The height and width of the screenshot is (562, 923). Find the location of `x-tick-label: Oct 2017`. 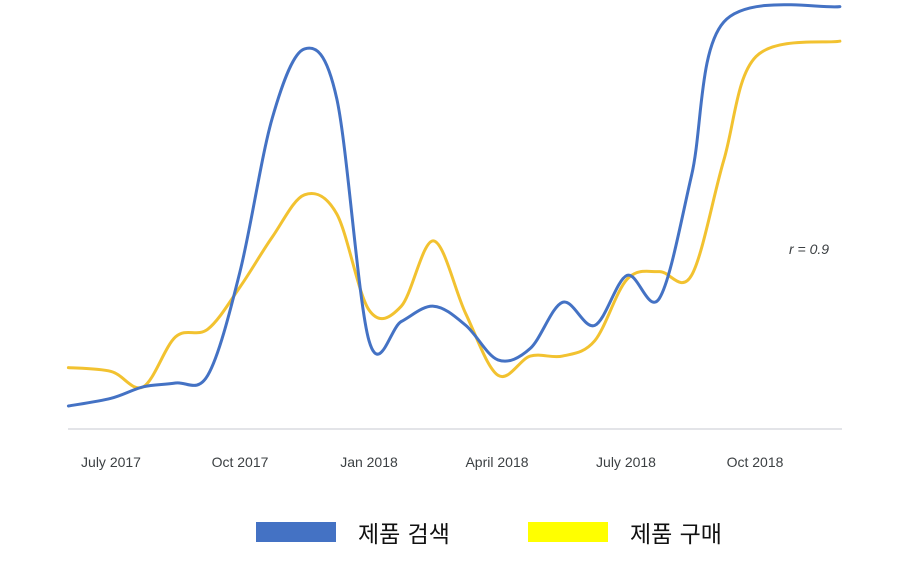

x-tick-label: Oct 2017 is located at coordinates (240, 462).